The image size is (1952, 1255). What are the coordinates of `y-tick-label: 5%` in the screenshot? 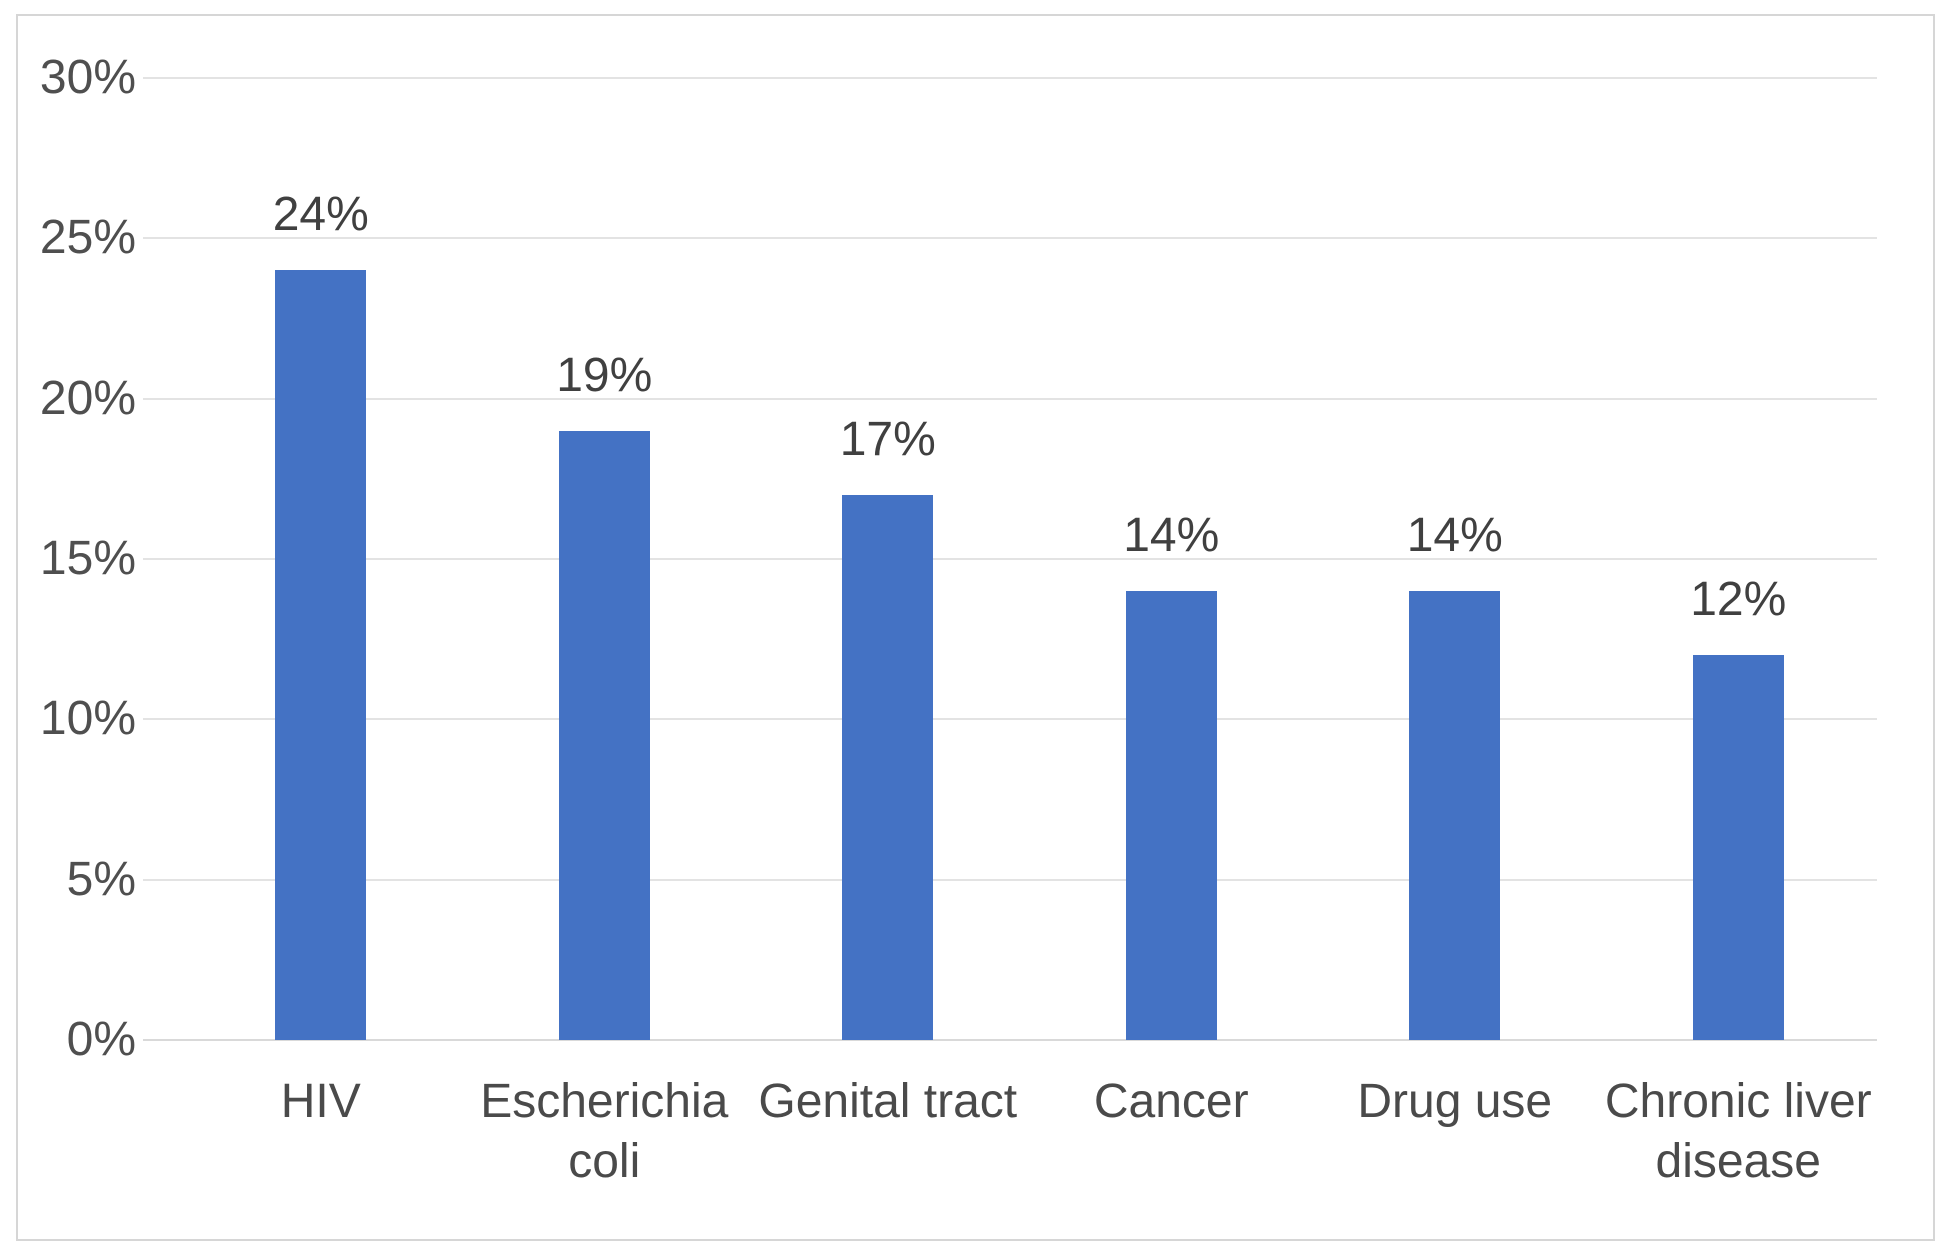 It's located at (101, 879).